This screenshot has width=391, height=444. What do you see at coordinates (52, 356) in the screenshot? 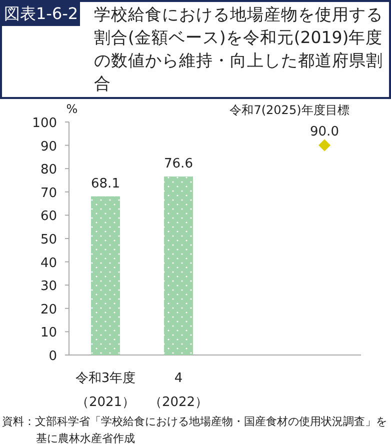
I see `y-tick-label: 0` at bounding box center [52, 356].